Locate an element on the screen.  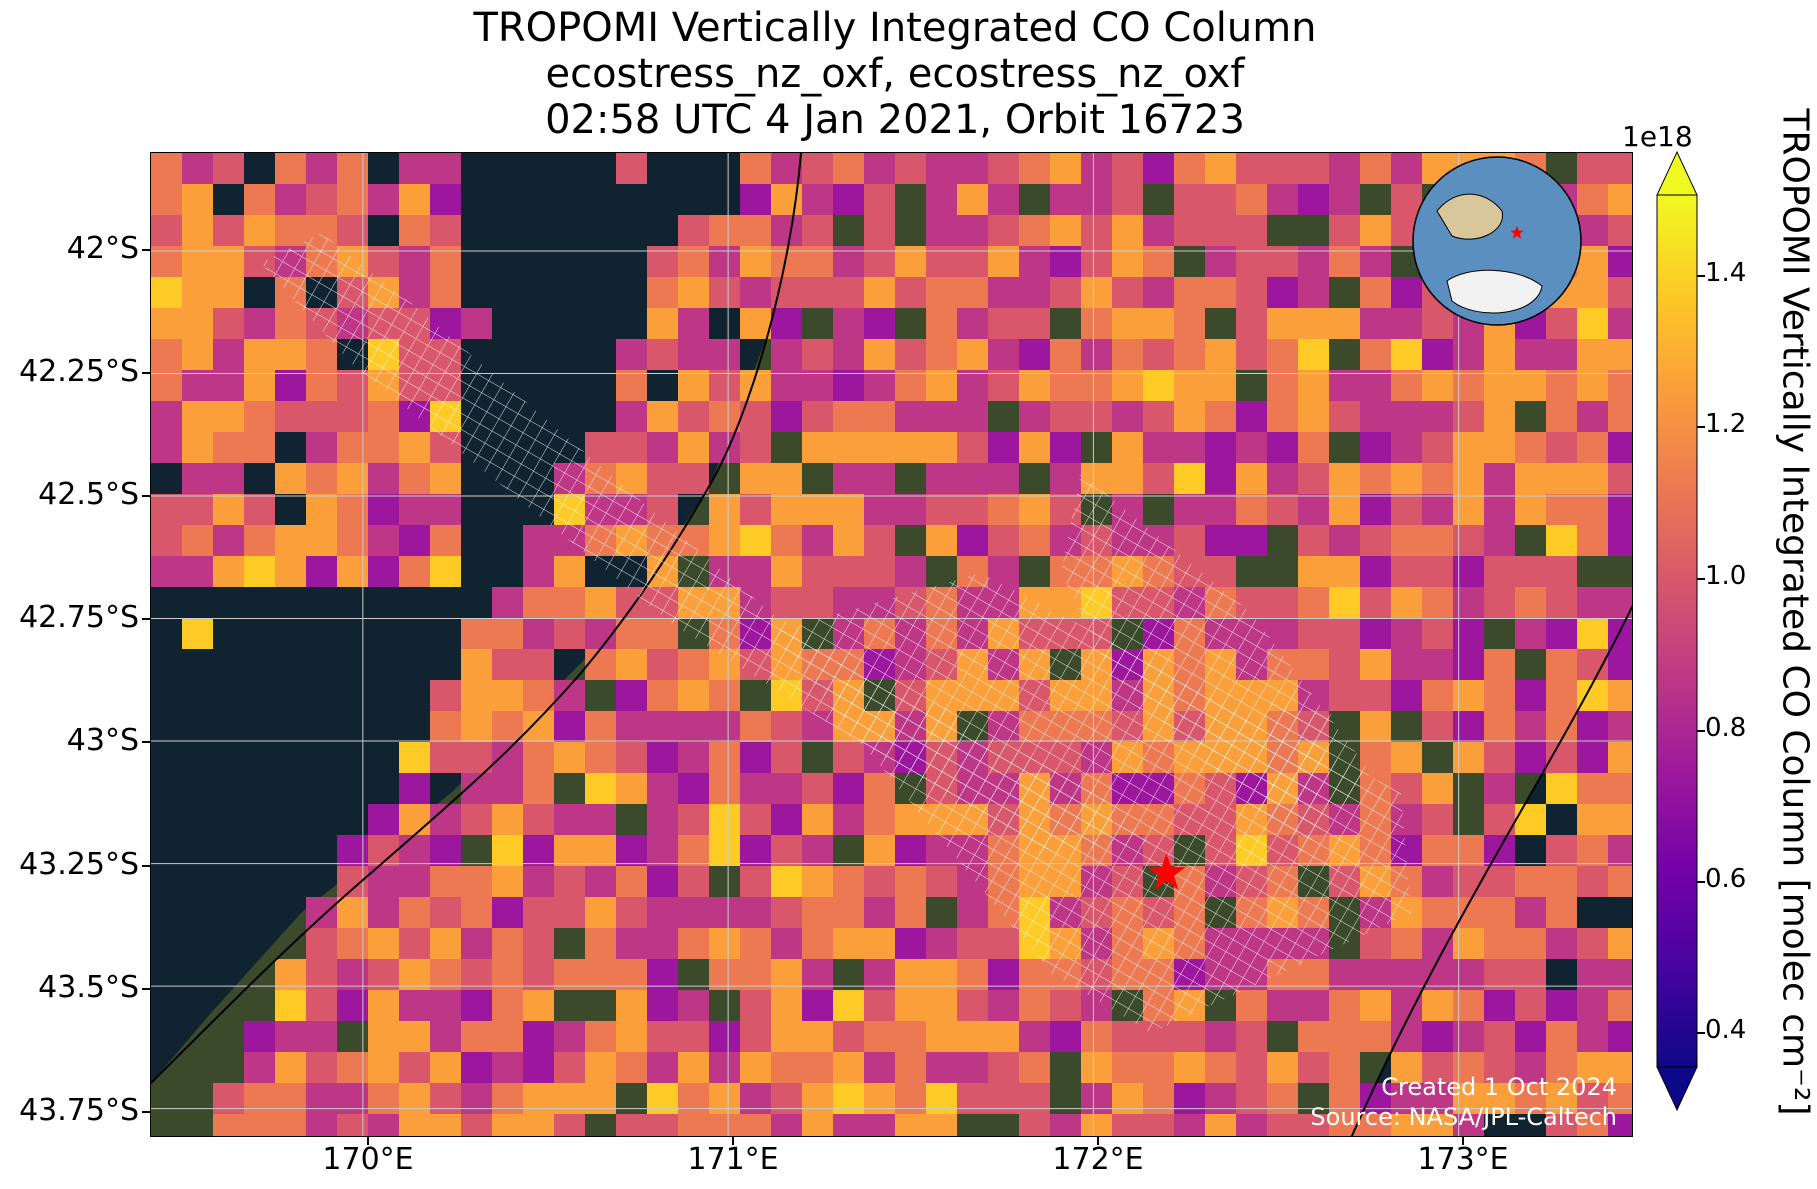
target-star-marker is located at coordinates (1166, 871).